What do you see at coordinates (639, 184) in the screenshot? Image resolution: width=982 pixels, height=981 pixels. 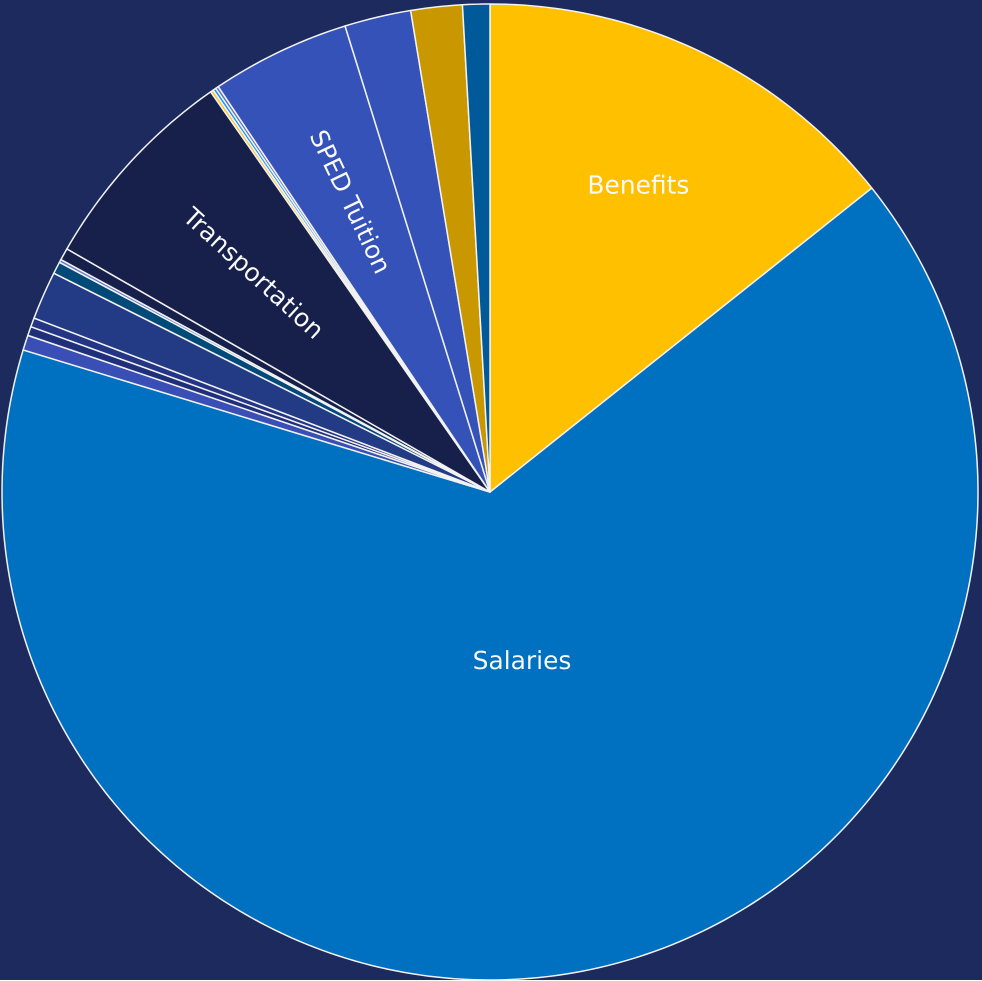 I see `slice-label: Benefits` at bounding box center [639, 184].